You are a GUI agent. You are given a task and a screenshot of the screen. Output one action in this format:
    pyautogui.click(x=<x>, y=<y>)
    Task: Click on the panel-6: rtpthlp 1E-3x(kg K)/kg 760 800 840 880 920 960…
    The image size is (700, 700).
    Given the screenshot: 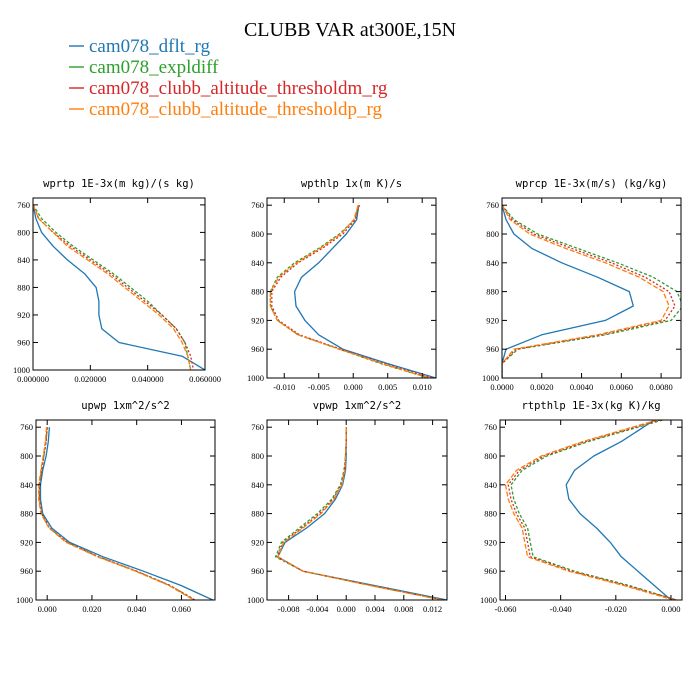 What is the action you would take?
    pyautogui.click(x=581, y=507)
    